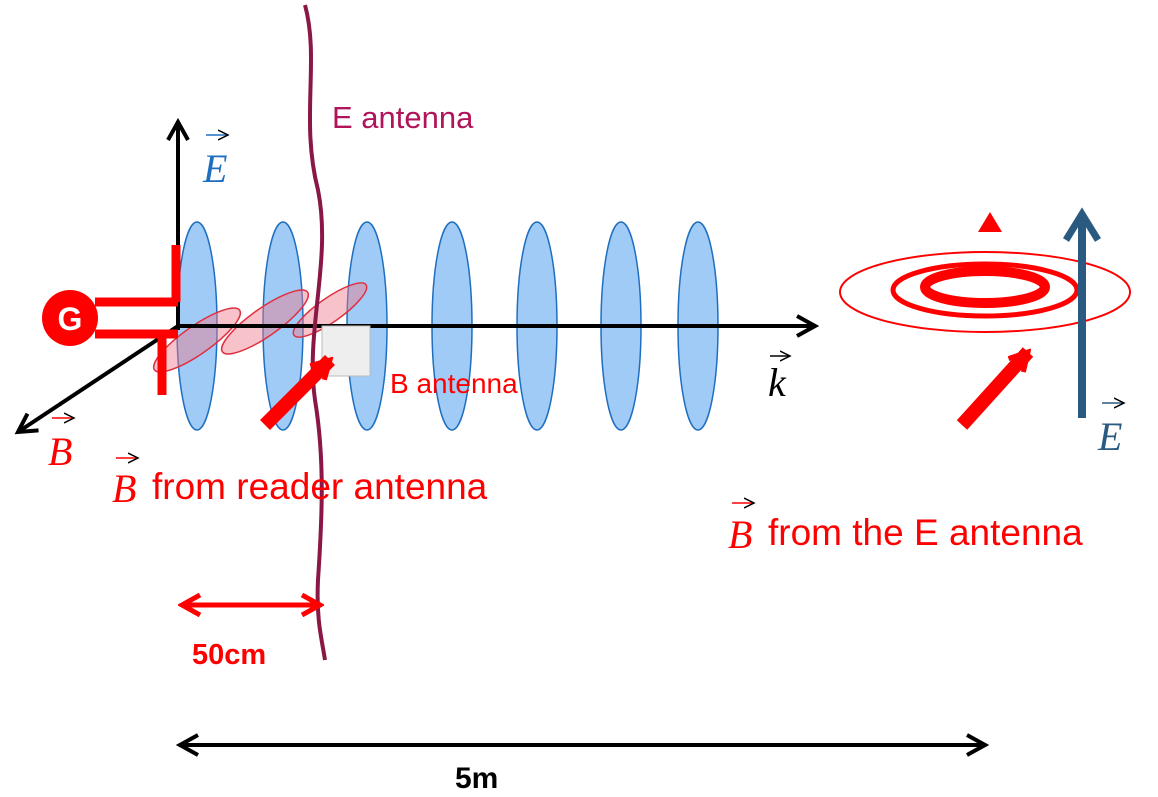 Image resolution: width=1158 pixels, height=797 pixels. What do you see at coordinates (70, 319) in the screenshot?
I see `generator-label: G` at bounding box center [70, 319].